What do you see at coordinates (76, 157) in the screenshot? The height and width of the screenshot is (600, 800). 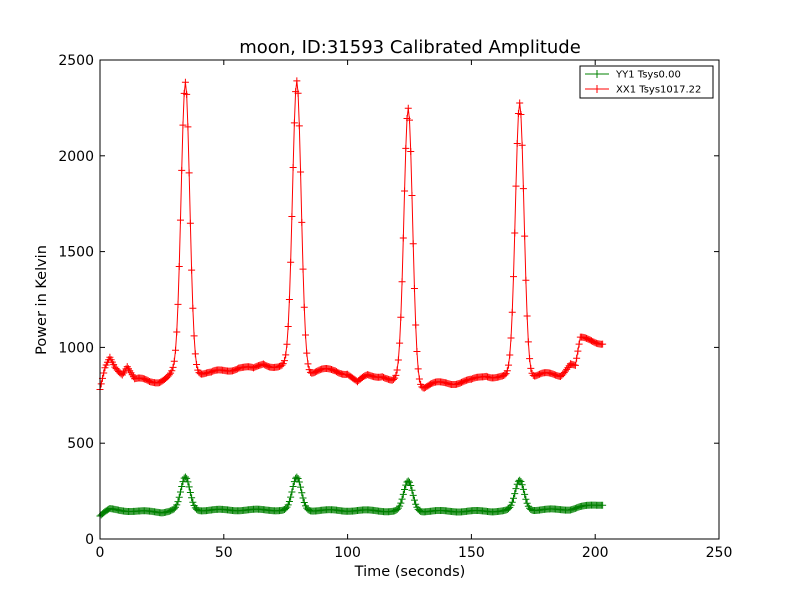 I see `y-tick-label: 2000` at bounding box center [76, 157].